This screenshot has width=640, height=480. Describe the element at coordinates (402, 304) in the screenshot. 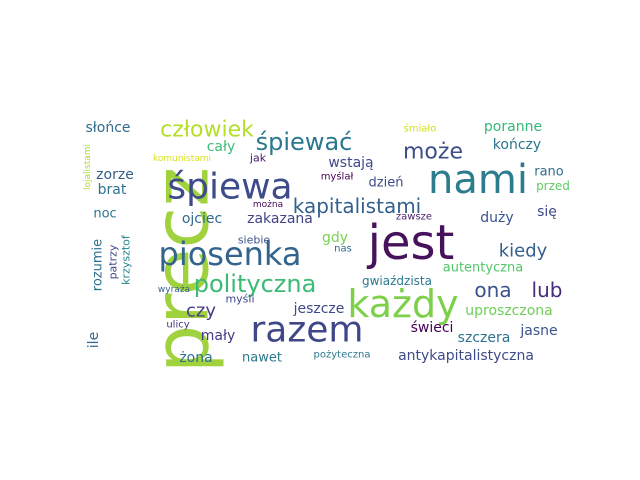

I see `cloud-word: każdy` at that location.